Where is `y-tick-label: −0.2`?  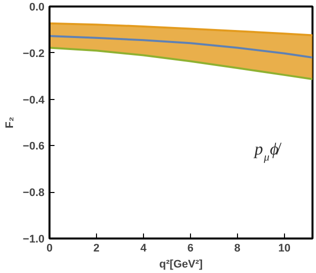
y-tick-label: −0.2 is located at coordinates (33, 54).